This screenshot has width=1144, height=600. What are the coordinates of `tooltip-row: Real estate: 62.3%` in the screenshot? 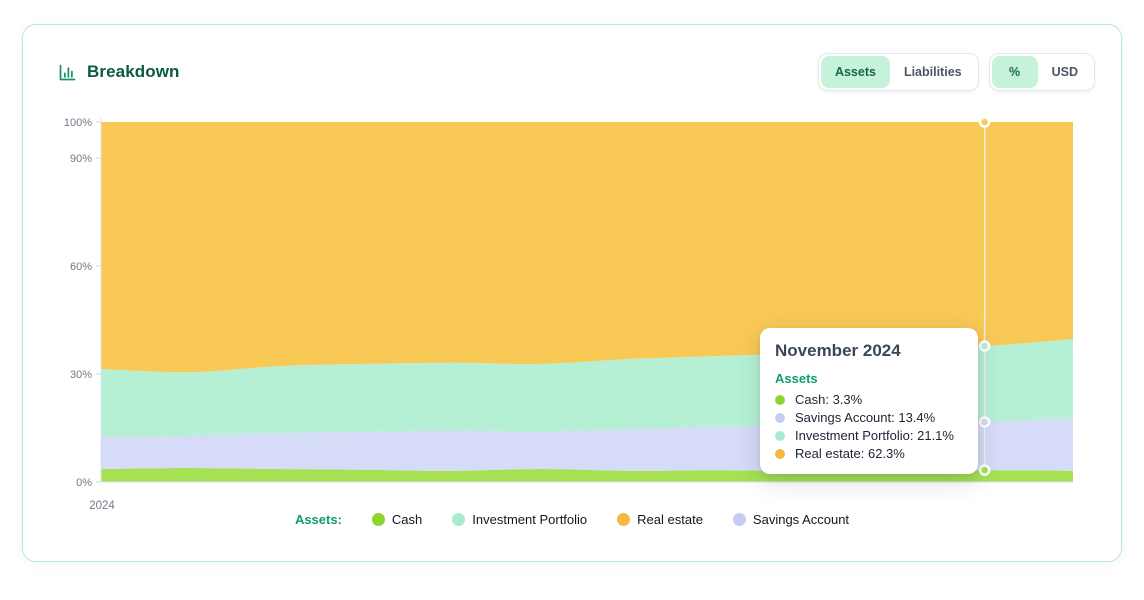 It's located at (869, 453).